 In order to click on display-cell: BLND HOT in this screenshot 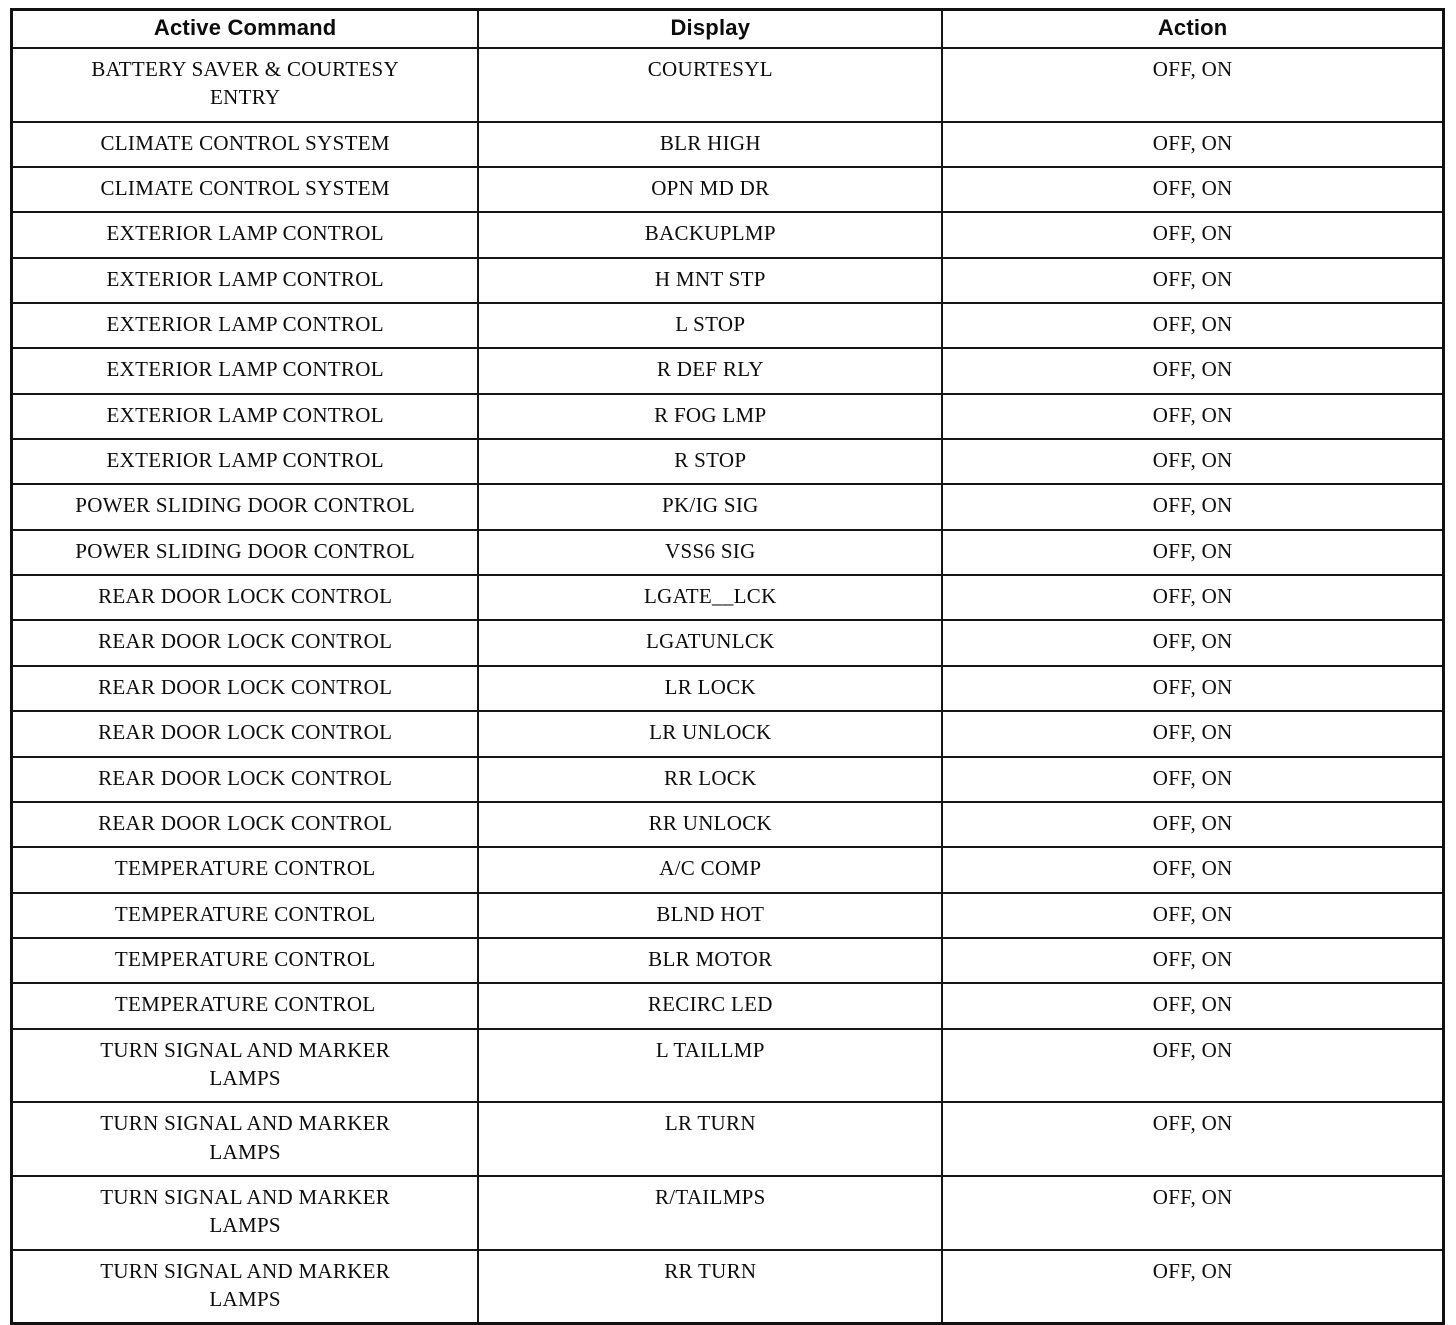, I will do `click(710, 915)`.